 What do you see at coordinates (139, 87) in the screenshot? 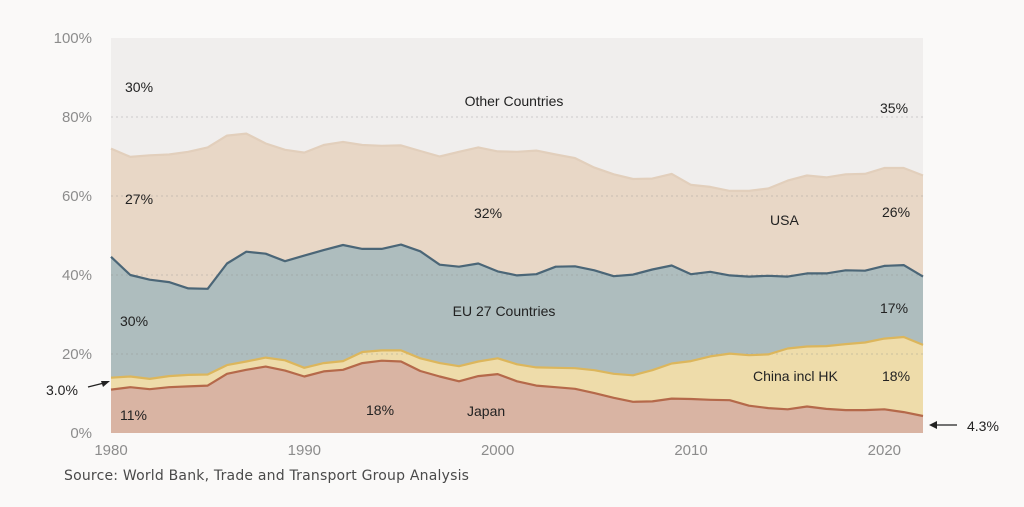
I see `other-countries-1980-value: 30%` at bounding box center [139, 87].